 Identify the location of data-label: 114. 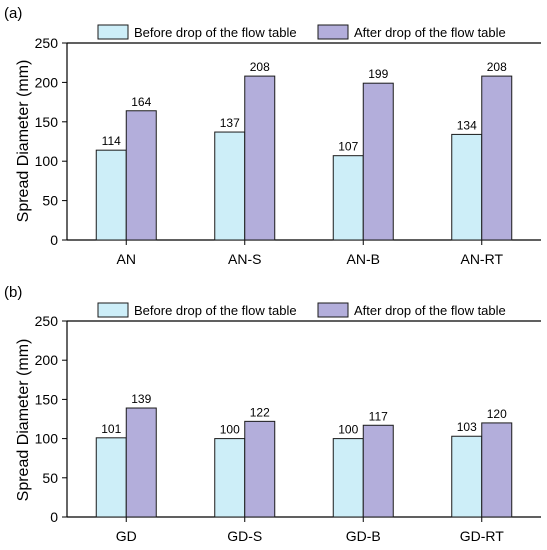
(111, 141).